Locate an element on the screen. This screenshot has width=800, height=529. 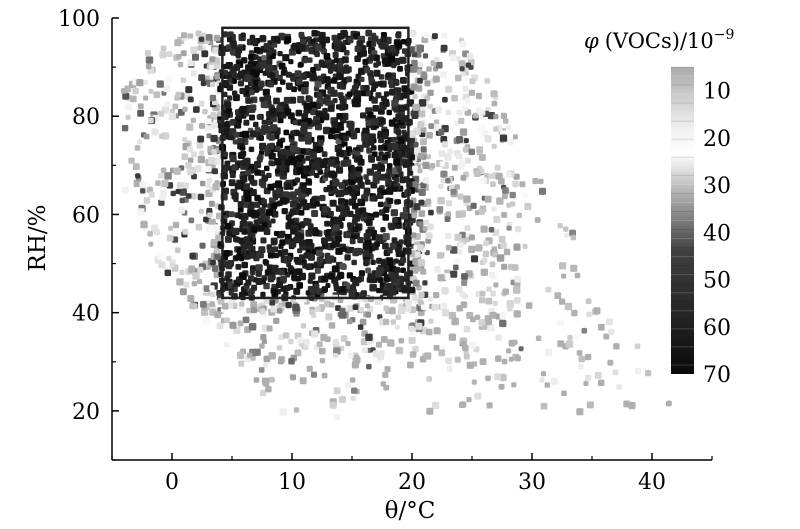
colorbar: 10 20 30 40 50 60 70 φ (VOCs)/10−9 is located at coordinates (659, 207).